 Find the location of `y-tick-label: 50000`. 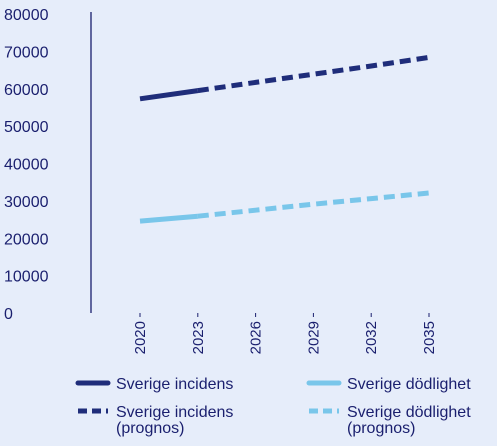

y-tick-label: 50000 is located at coordinates (26, 127).